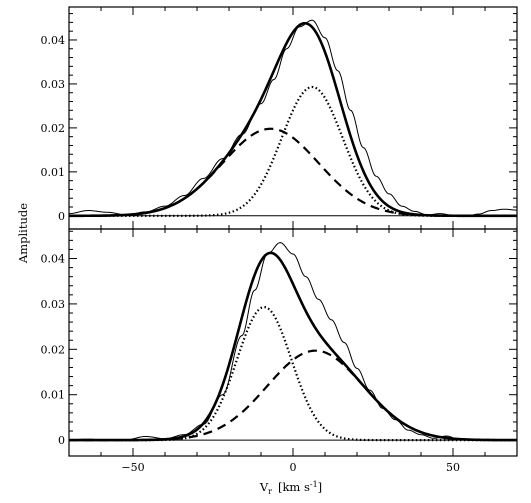  Describe the element at coordinates (53, 128) in the screenshot. I see `top-ytick-label: 0.02` at that location.